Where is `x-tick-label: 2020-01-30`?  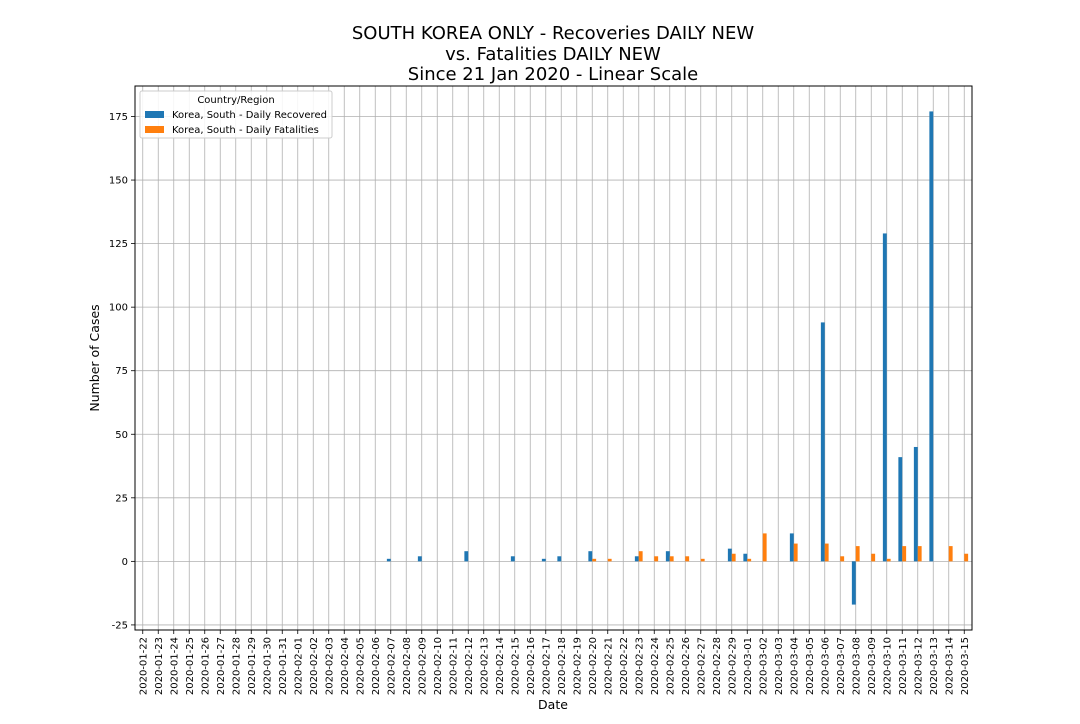
x-tick-label: 2020-01-30 is located at coordinates (267, 666).